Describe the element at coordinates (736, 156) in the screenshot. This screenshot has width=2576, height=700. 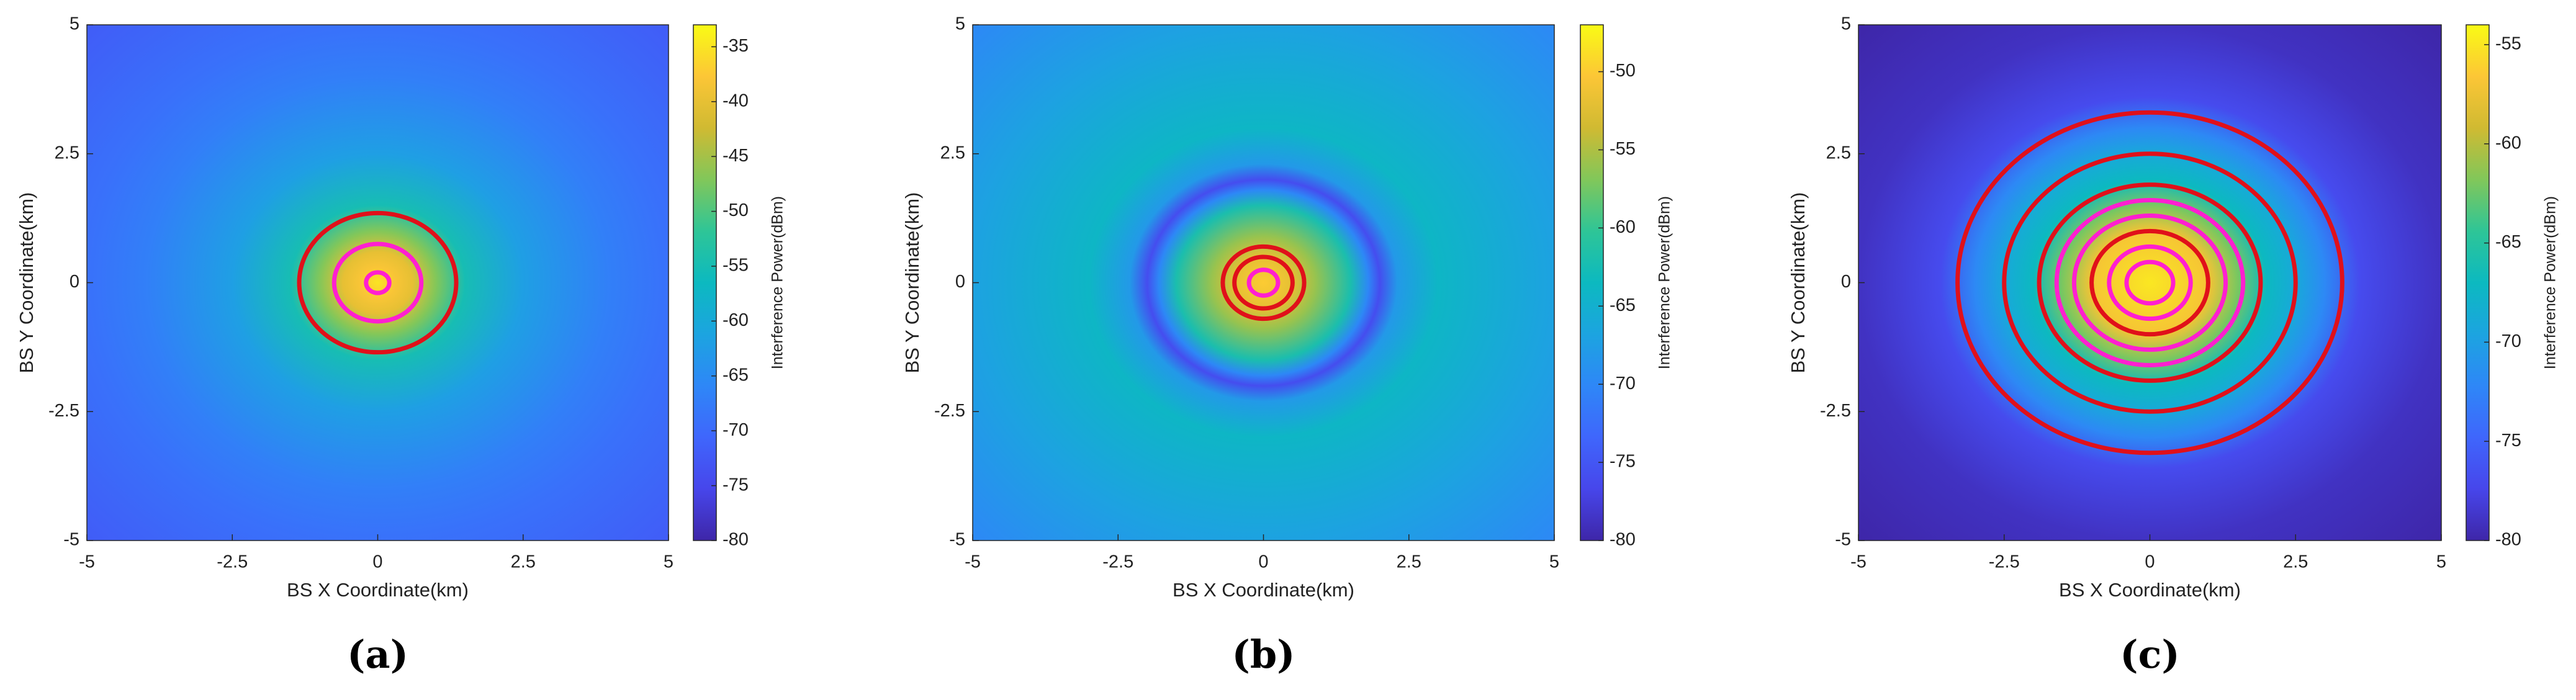
I see `colorbar-tick-label: -45` at that location.